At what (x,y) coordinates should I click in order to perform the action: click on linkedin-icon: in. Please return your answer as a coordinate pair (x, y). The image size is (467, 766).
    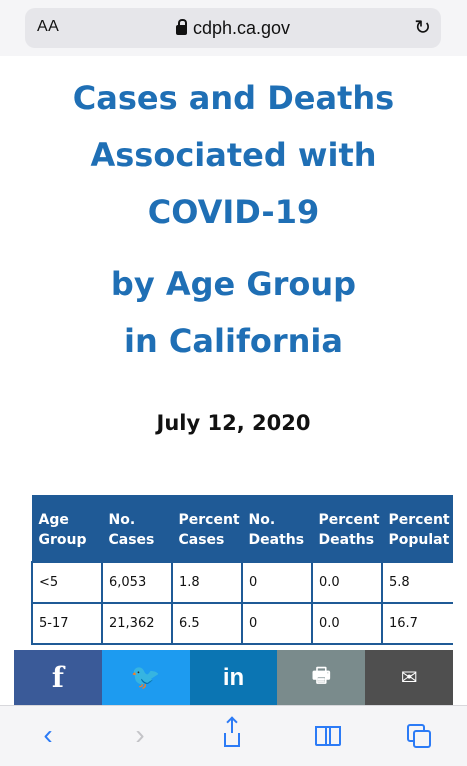
    Looking at the image, I should click on (233, 677).